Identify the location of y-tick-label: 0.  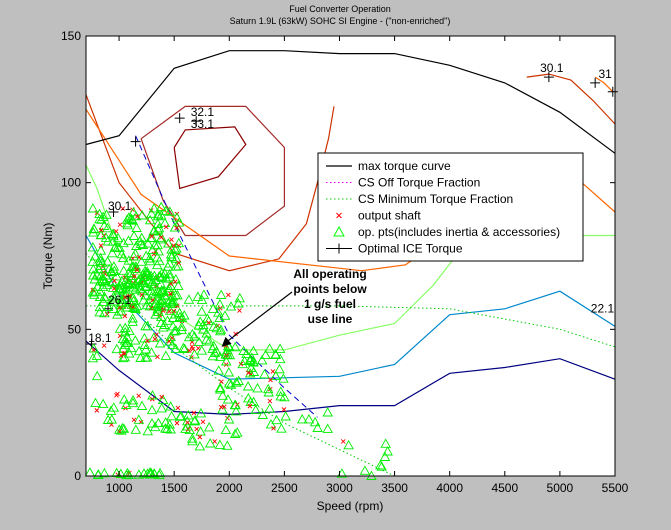
(77, 476).